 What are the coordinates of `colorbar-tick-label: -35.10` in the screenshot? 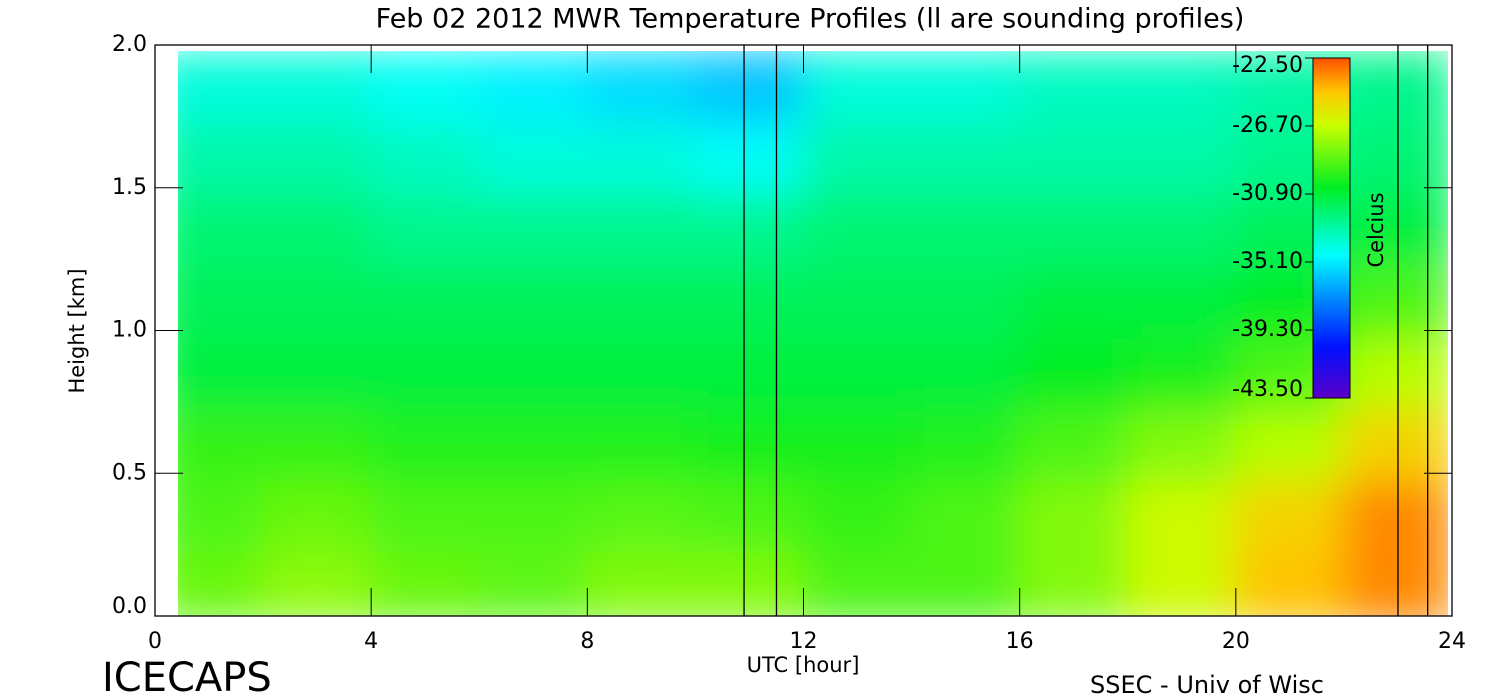 It's located at (1267, 261).